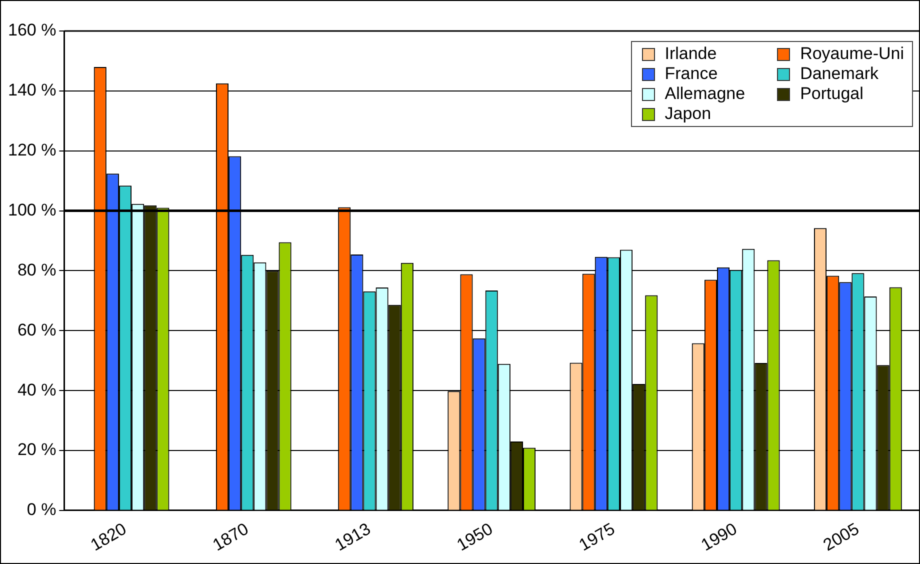 Image resolution: width=920 pixels, height=564 pixels. Describe the element at coordinates (36, 330) in the screenshot. I see `y-tick-label: 60 %` at that location.